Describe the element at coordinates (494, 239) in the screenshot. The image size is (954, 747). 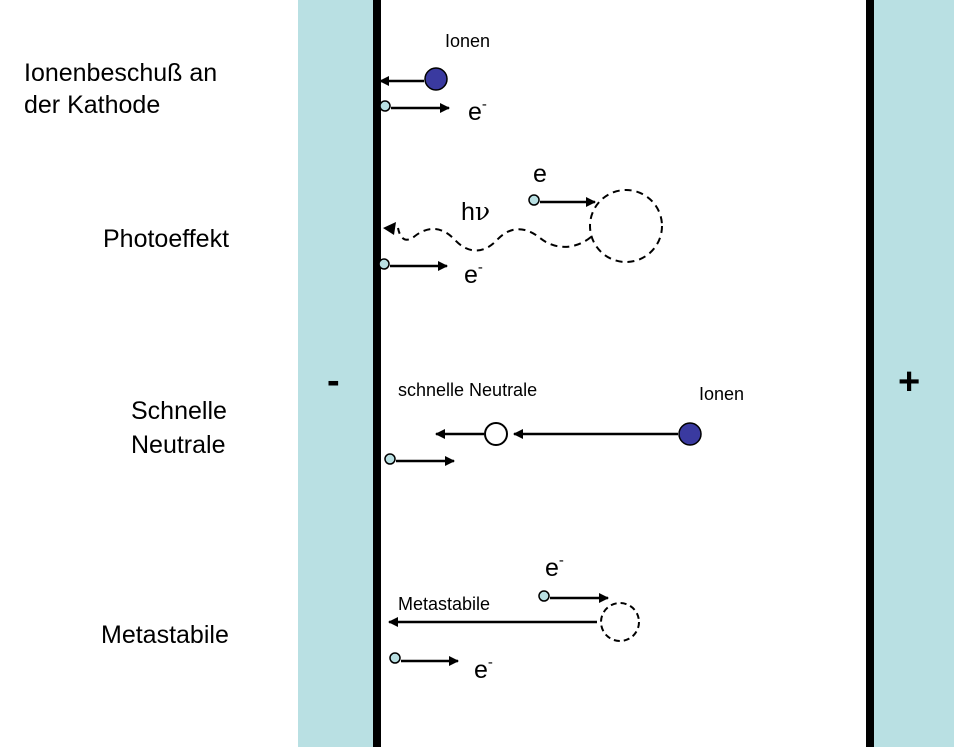
I see `photon-wave` at that location.